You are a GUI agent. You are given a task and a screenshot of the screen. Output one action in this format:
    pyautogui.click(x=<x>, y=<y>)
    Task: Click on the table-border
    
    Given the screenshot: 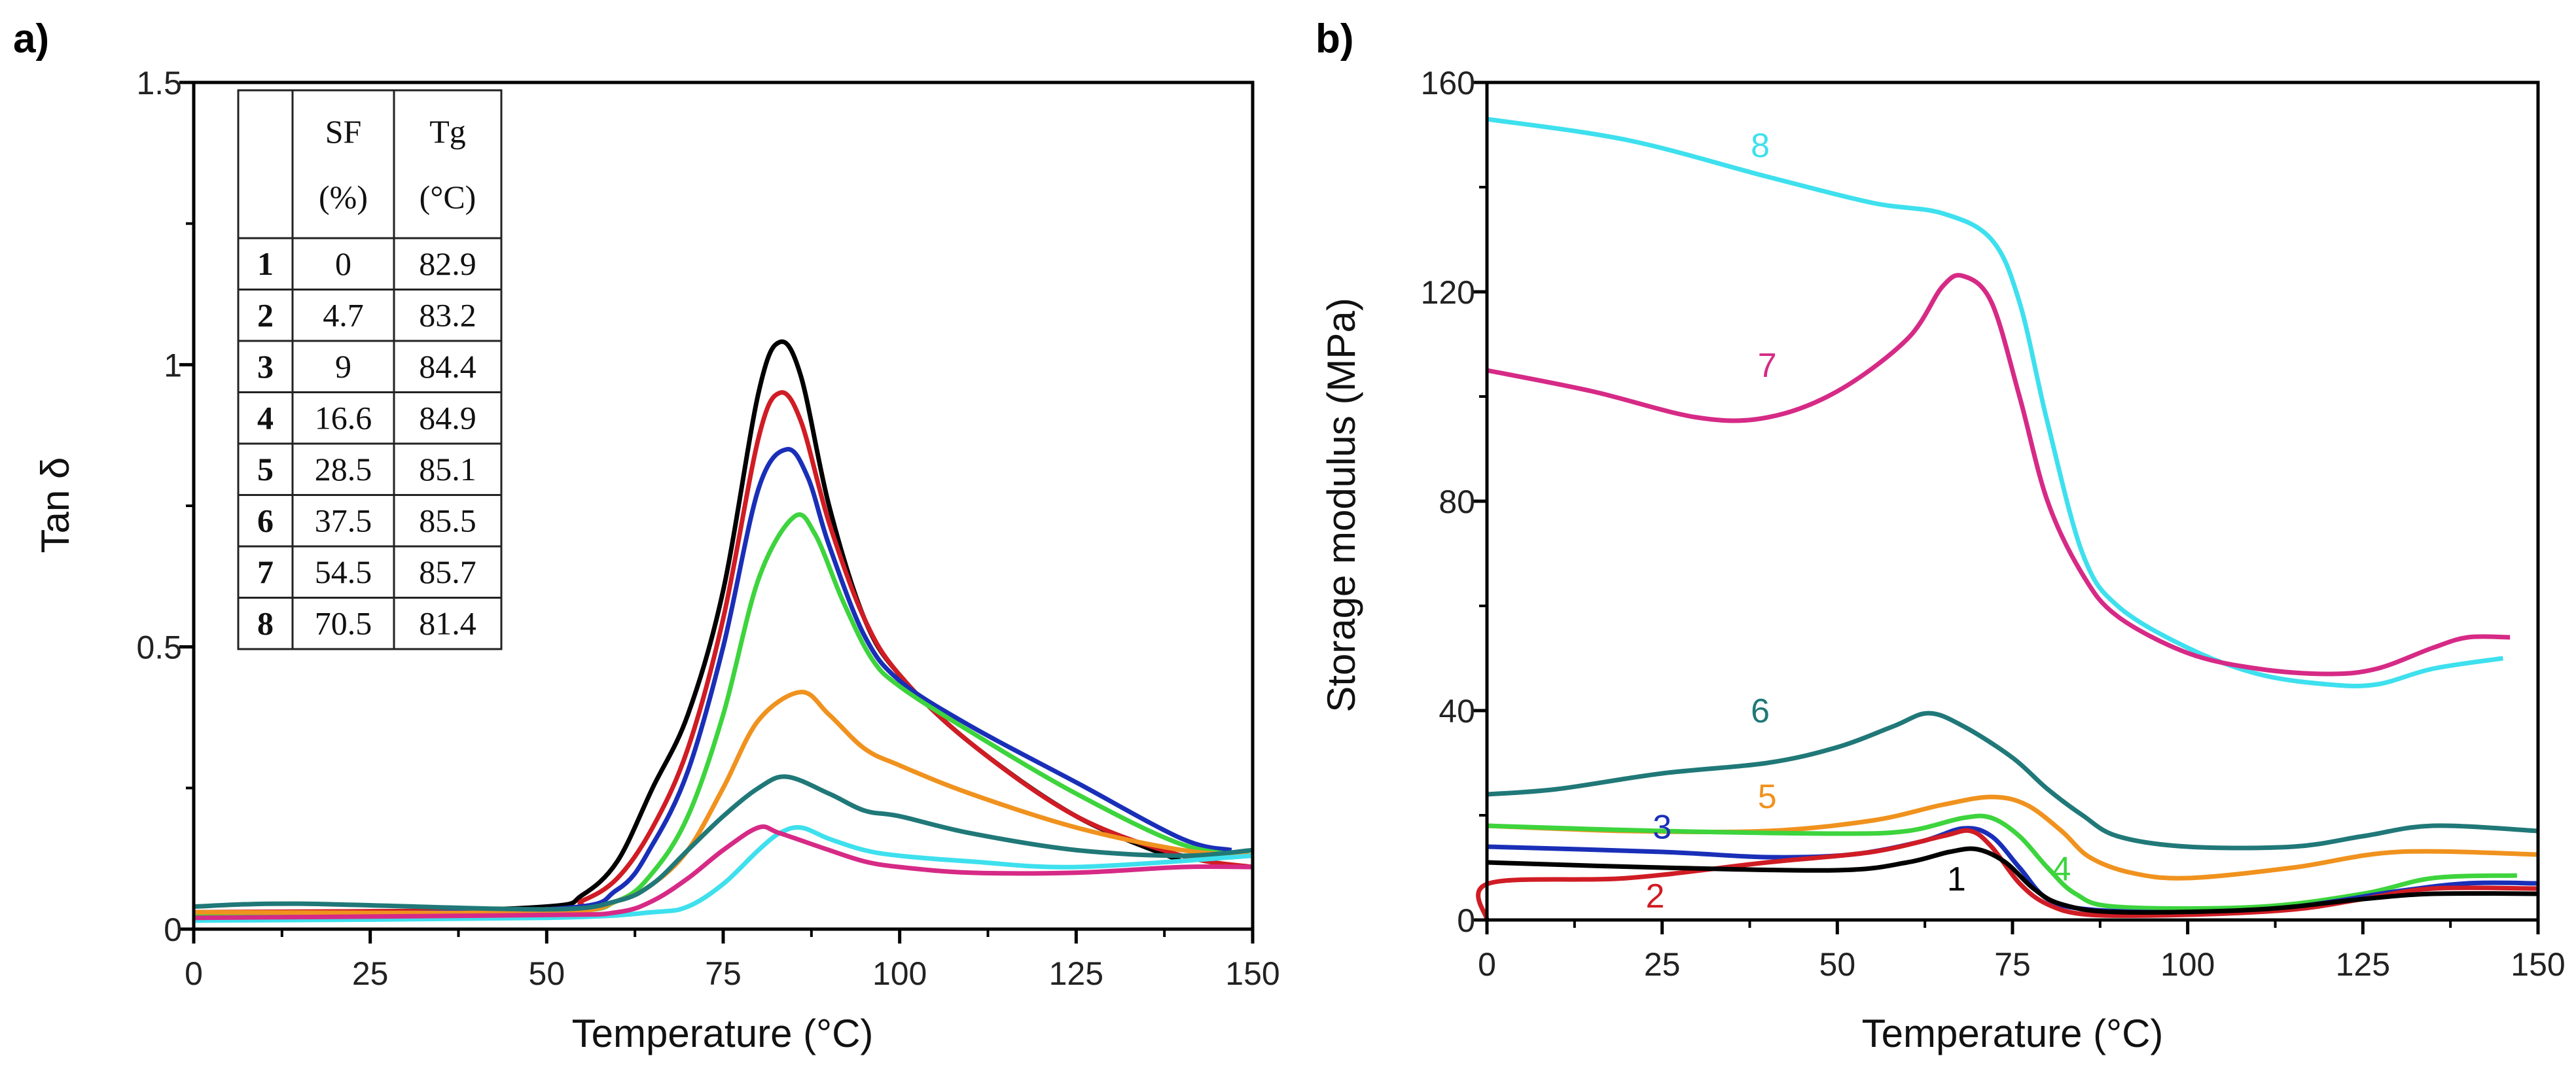 What is the action you would take?
    pyautogui.click(x=370, y=369)
    